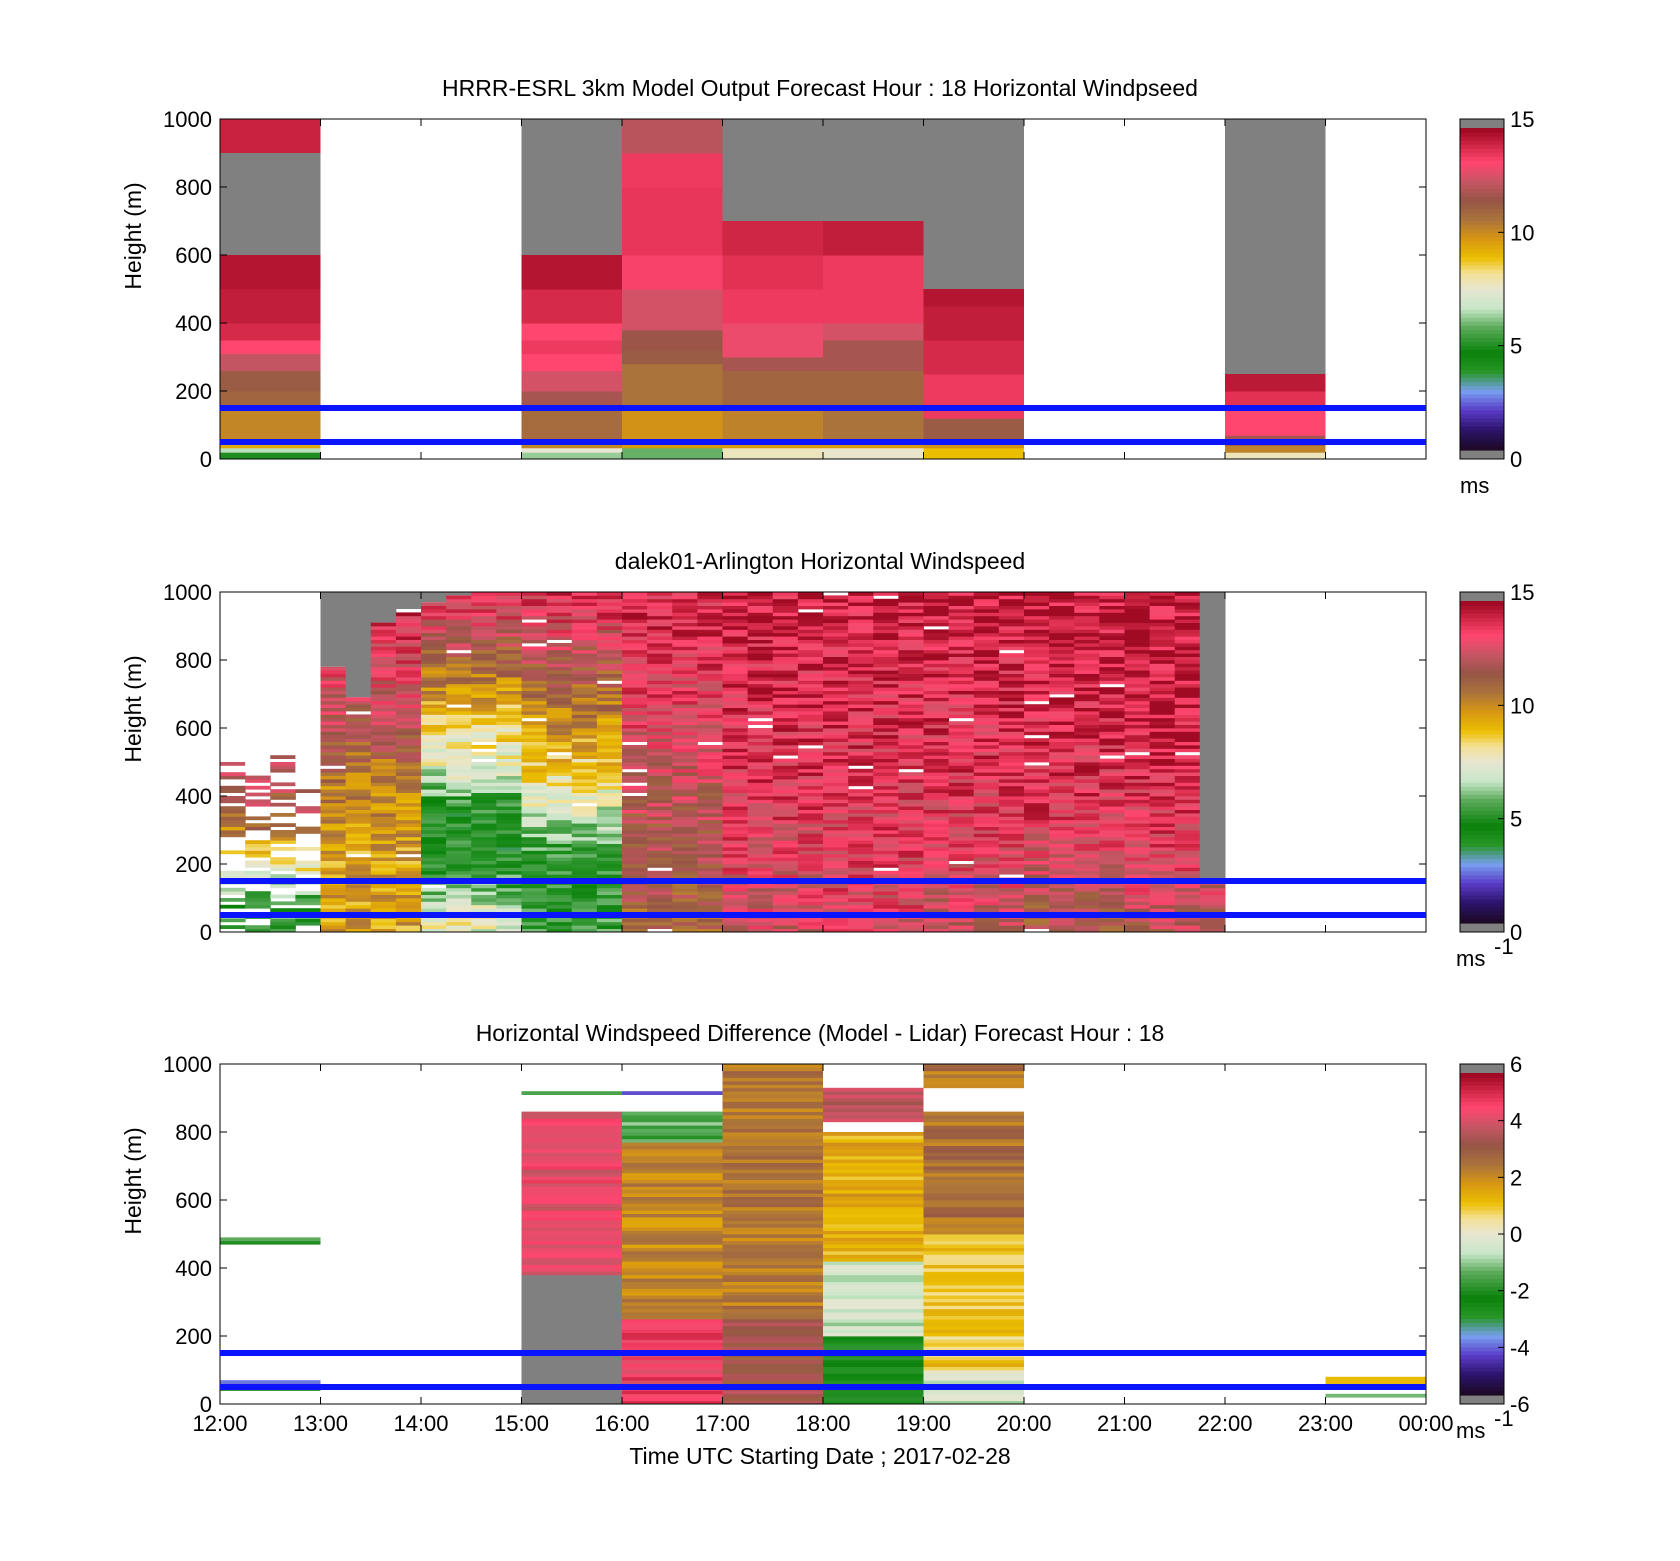  I want to click on y-tick-label: 600, so click(193, 255).